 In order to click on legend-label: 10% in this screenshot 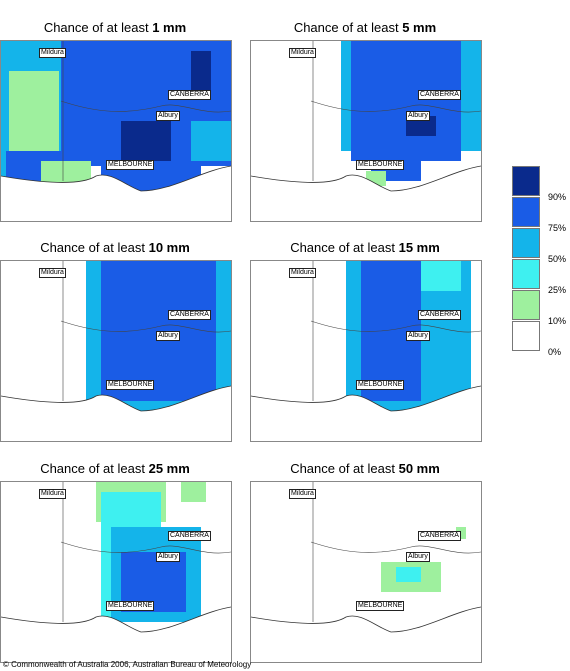, I will do `click(557, 321)`.